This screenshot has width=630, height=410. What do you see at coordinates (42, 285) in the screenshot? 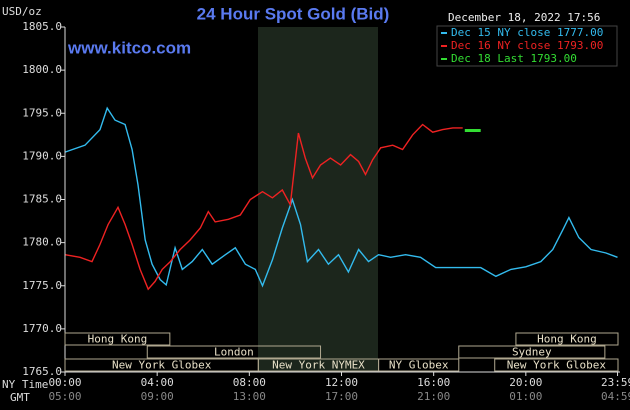
I see `y-tick-label: 1775.0` at bounding box center [42, 285].